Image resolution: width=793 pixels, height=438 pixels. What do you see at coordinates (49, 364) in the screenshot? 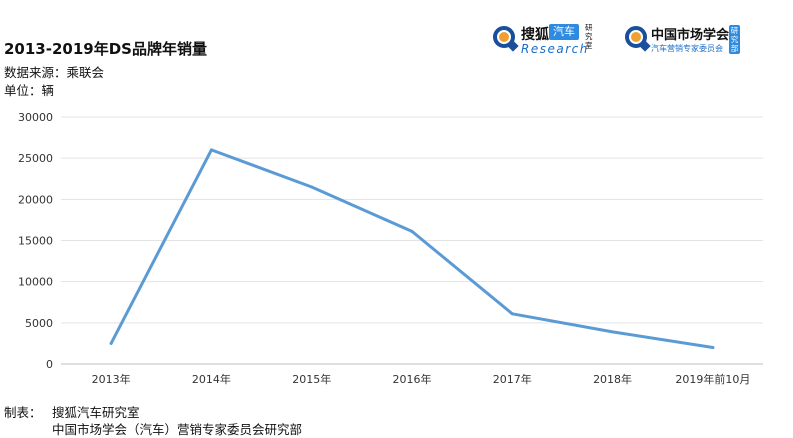
I see `y-tick-label: 0` at bounding box center [49, 364].